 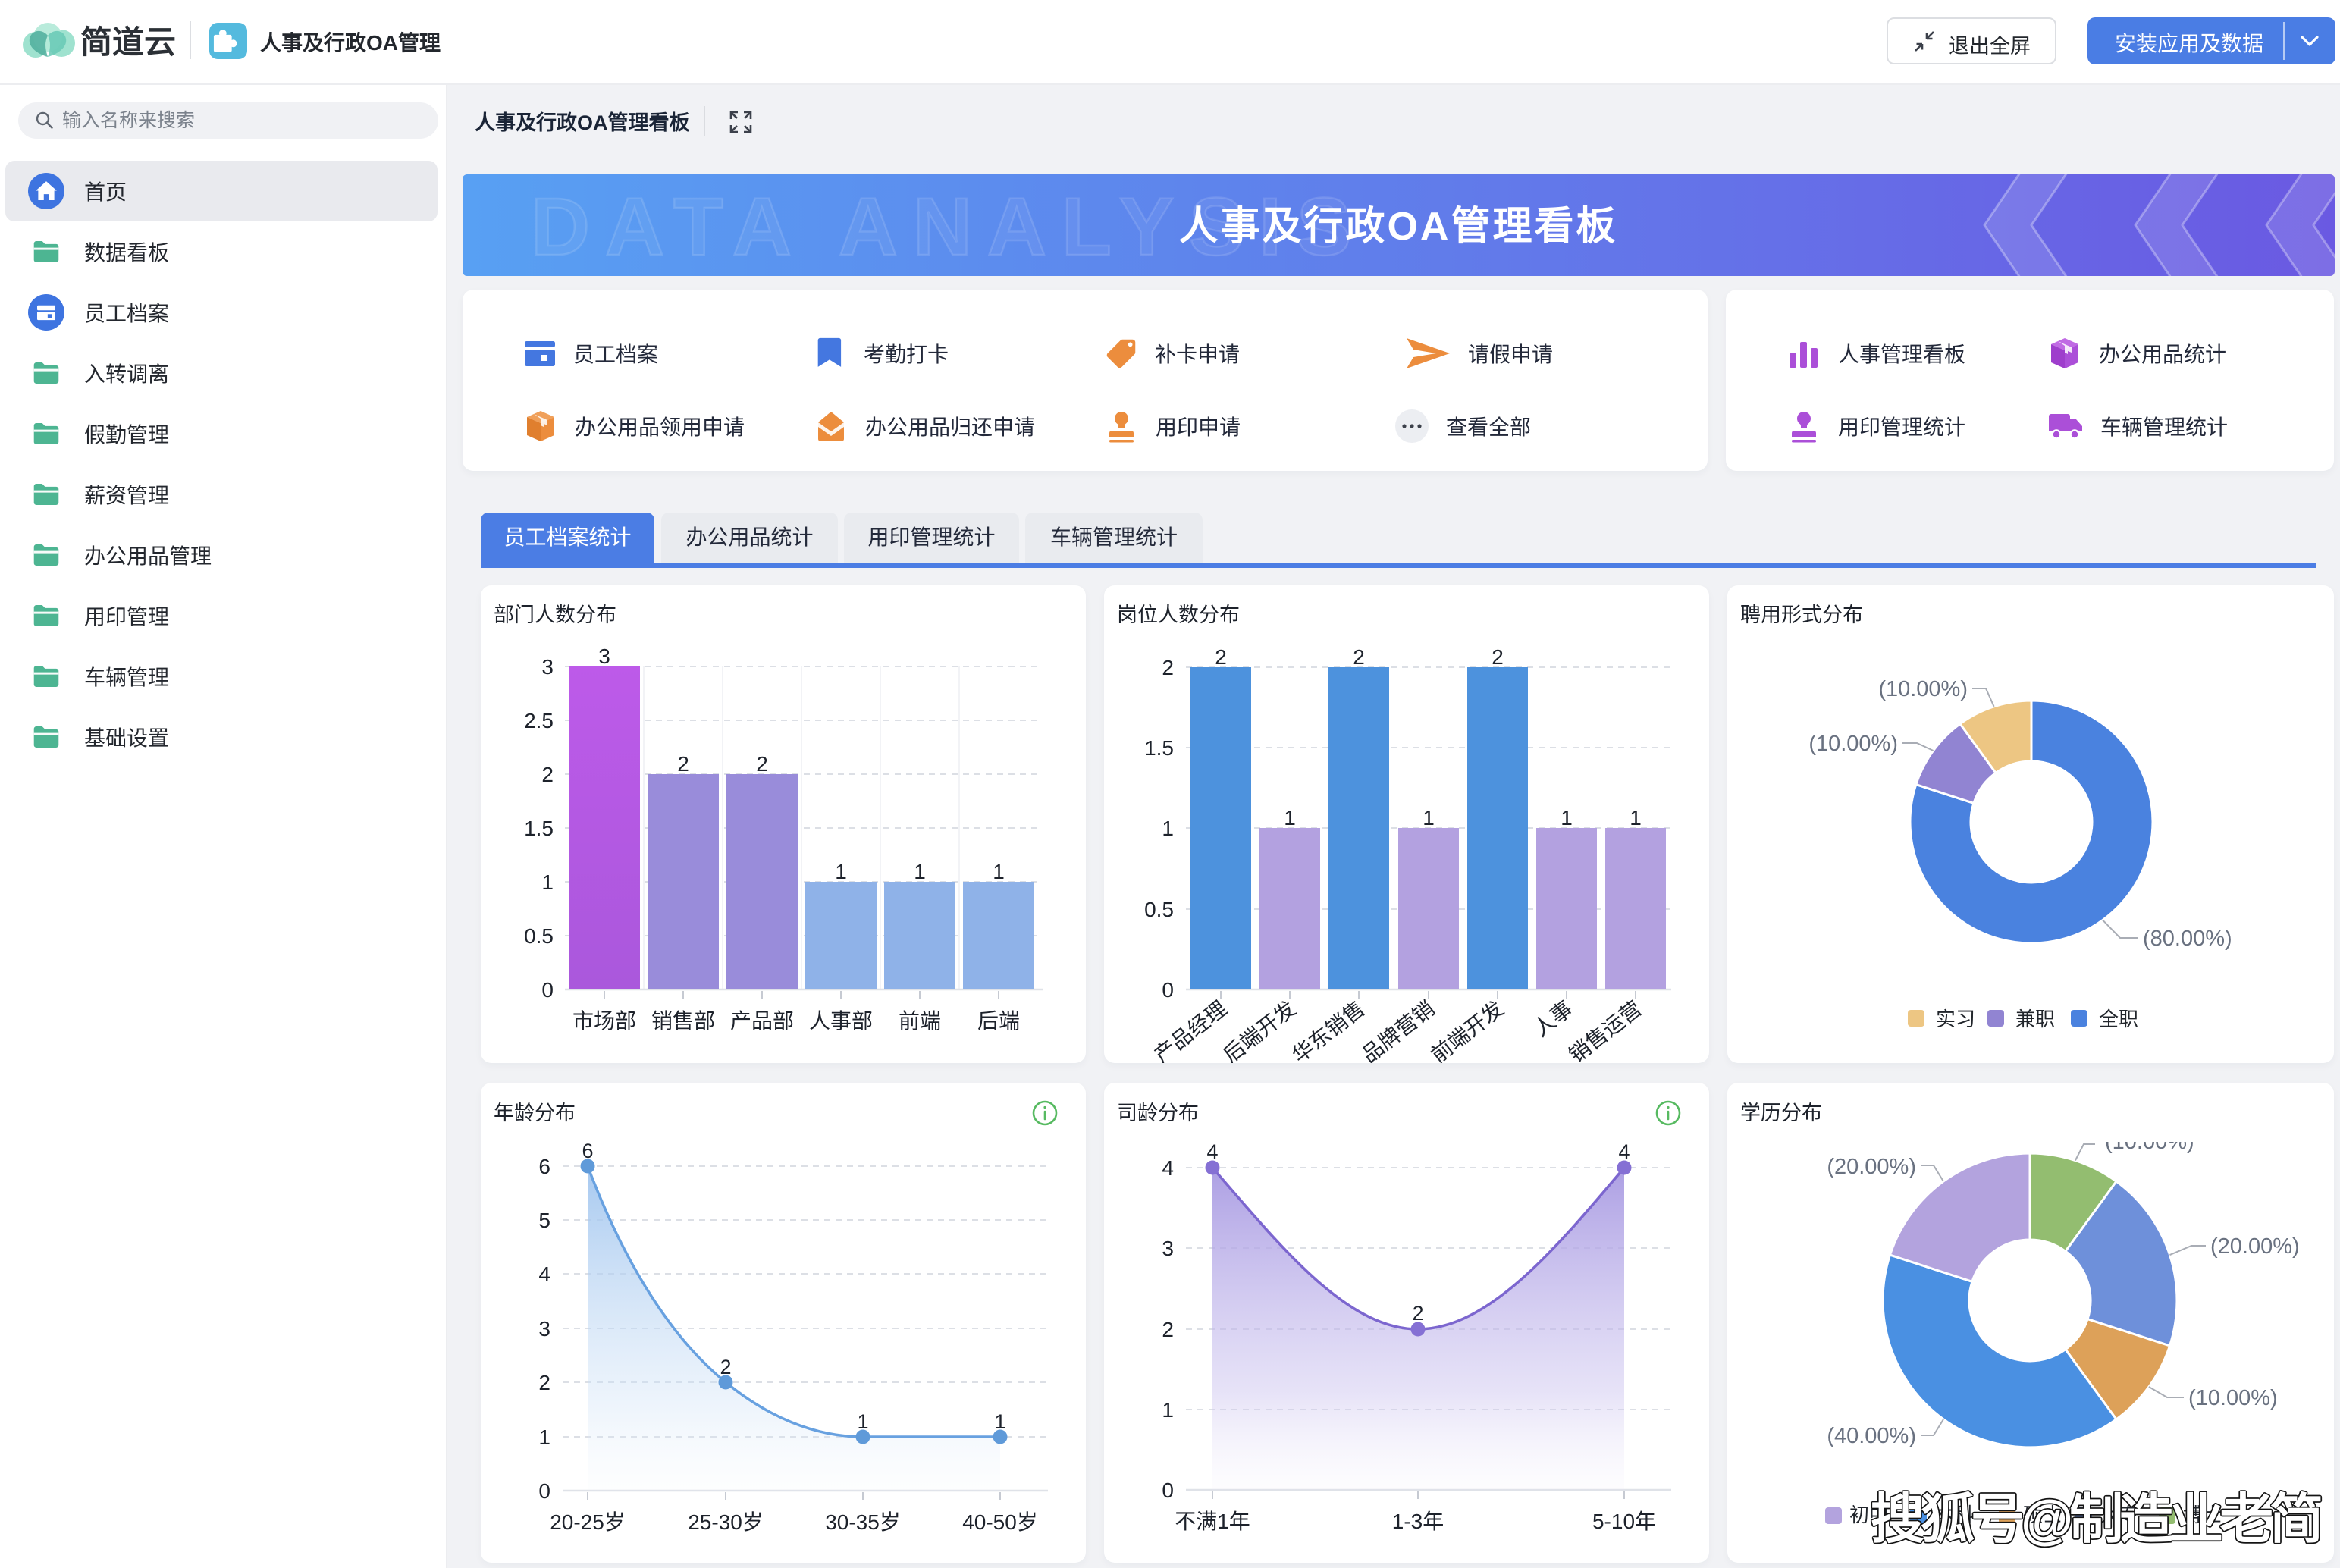 I want to click on svg-text: 实习, so click(x=1955, y=1019).